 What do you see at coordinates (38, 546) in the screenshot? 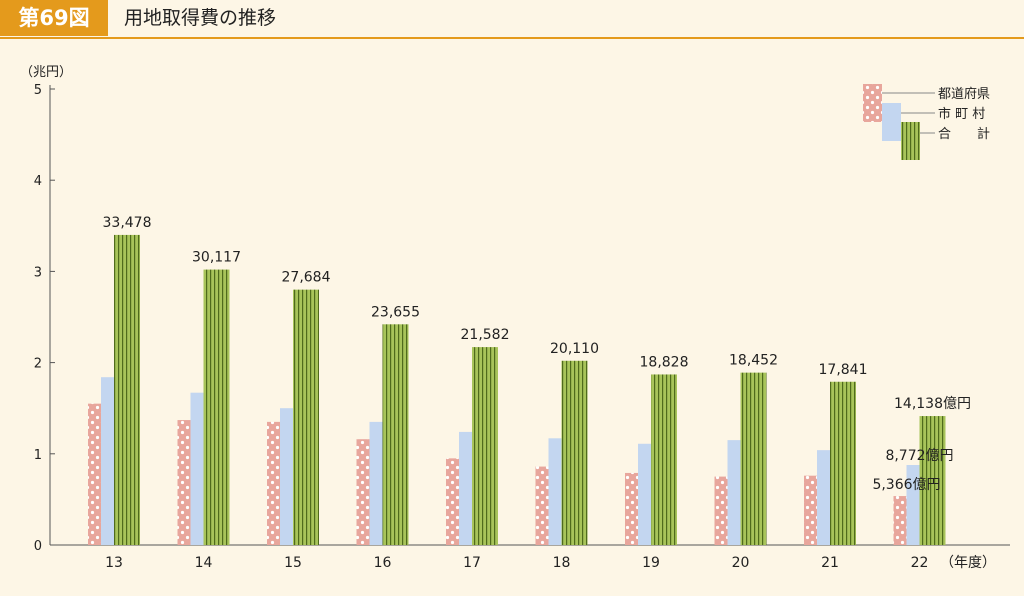
I see `y-tick-label: 0` at bounding box center [38, 546].